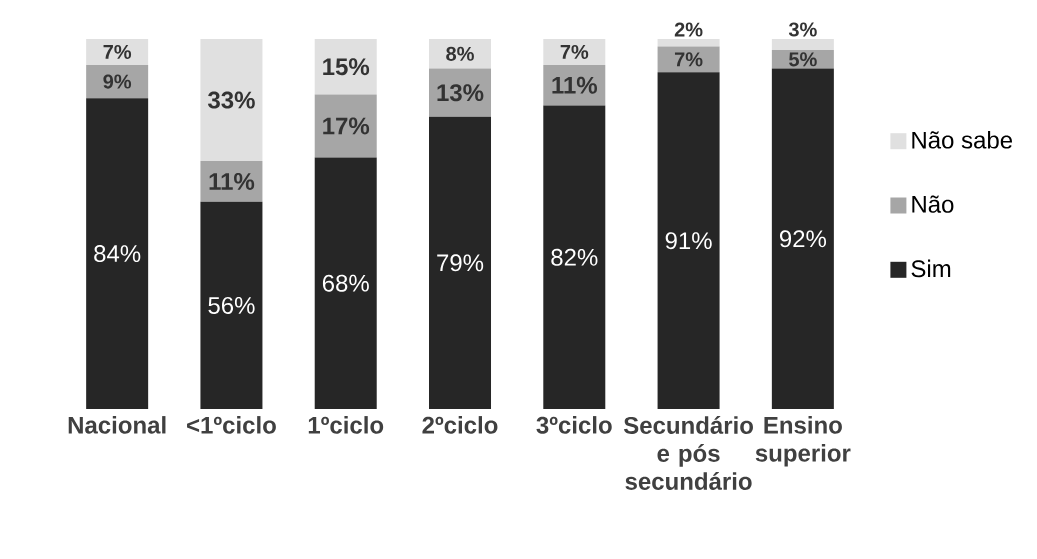 This screenshot has width=1037, height=559. I want to click on data-label: 17%, so click(346, 126).